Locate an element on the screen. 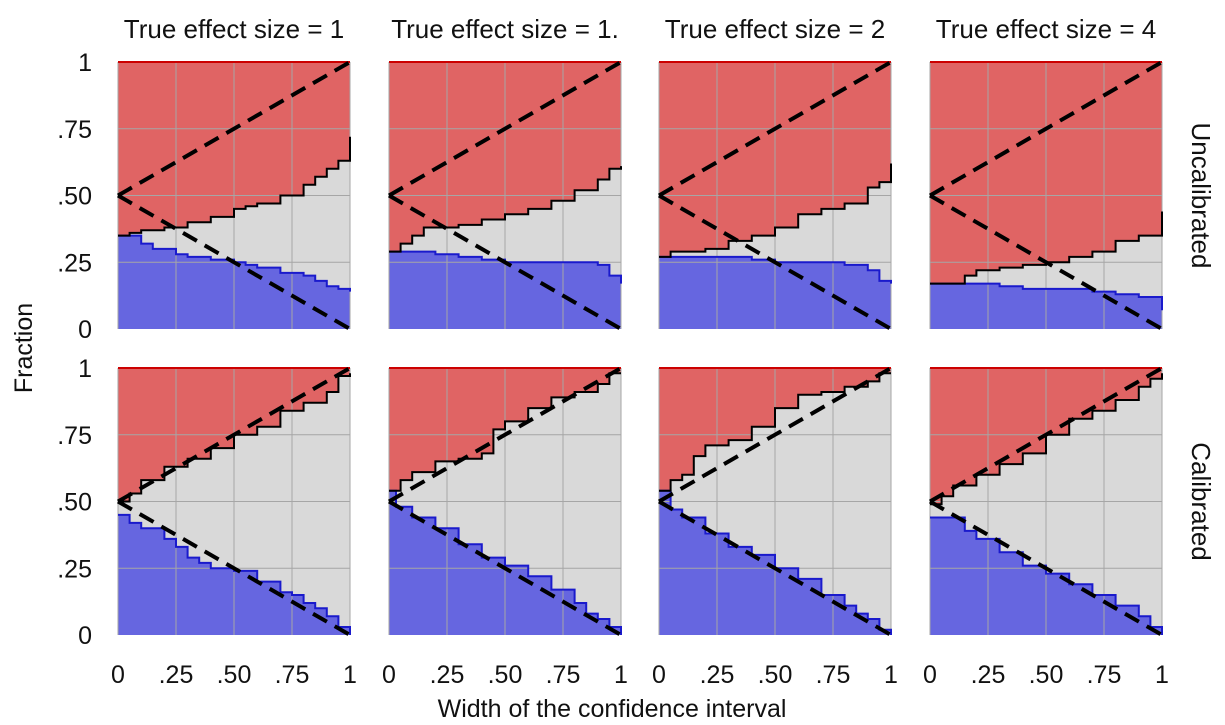  column-title: True effect size = 4 is located at coordinates (1046, 29).